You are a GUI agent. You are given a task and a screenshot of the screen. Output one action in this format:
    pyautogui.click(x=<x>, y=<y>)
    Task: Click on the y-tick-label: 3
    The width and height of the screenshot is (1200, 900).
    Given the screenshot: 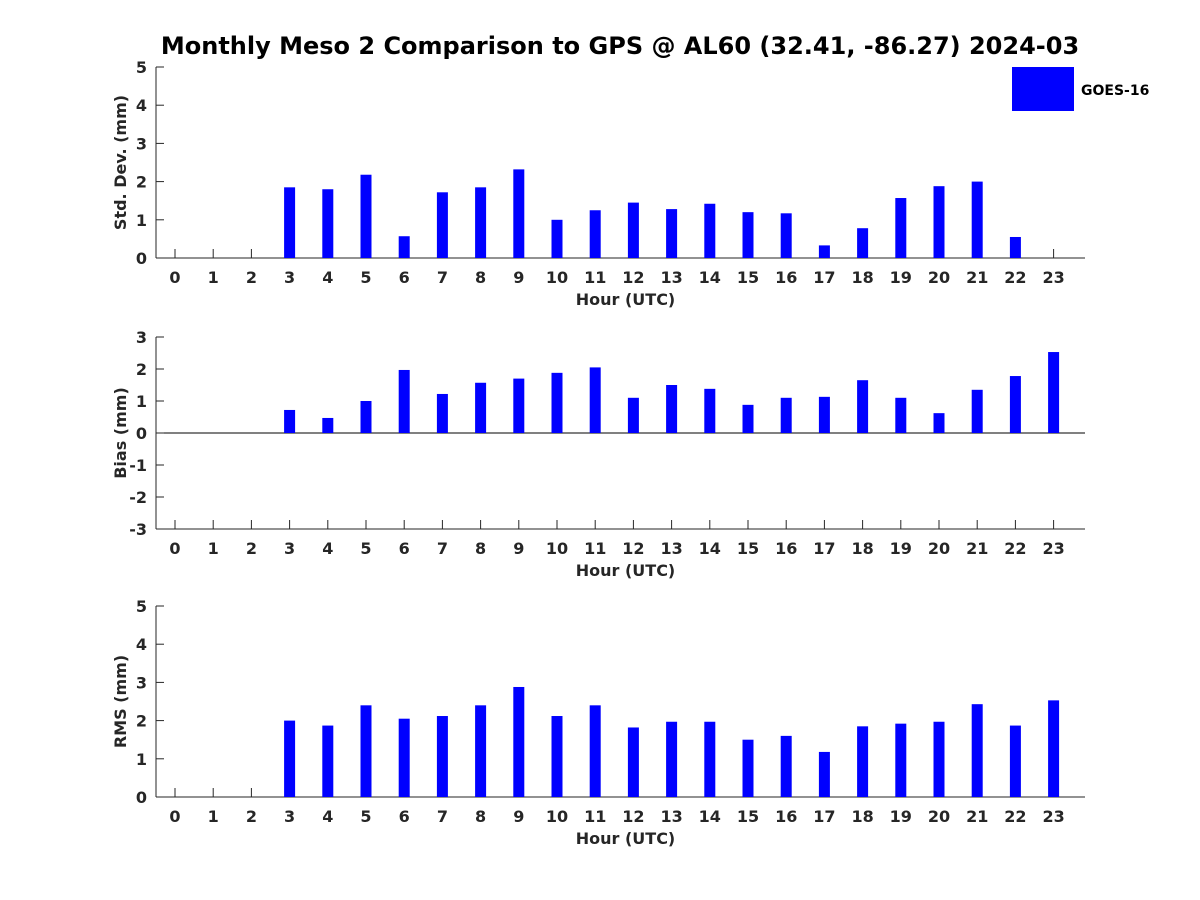 What is the action you would take?
    pyautogui.click(x=141, y=143)
    